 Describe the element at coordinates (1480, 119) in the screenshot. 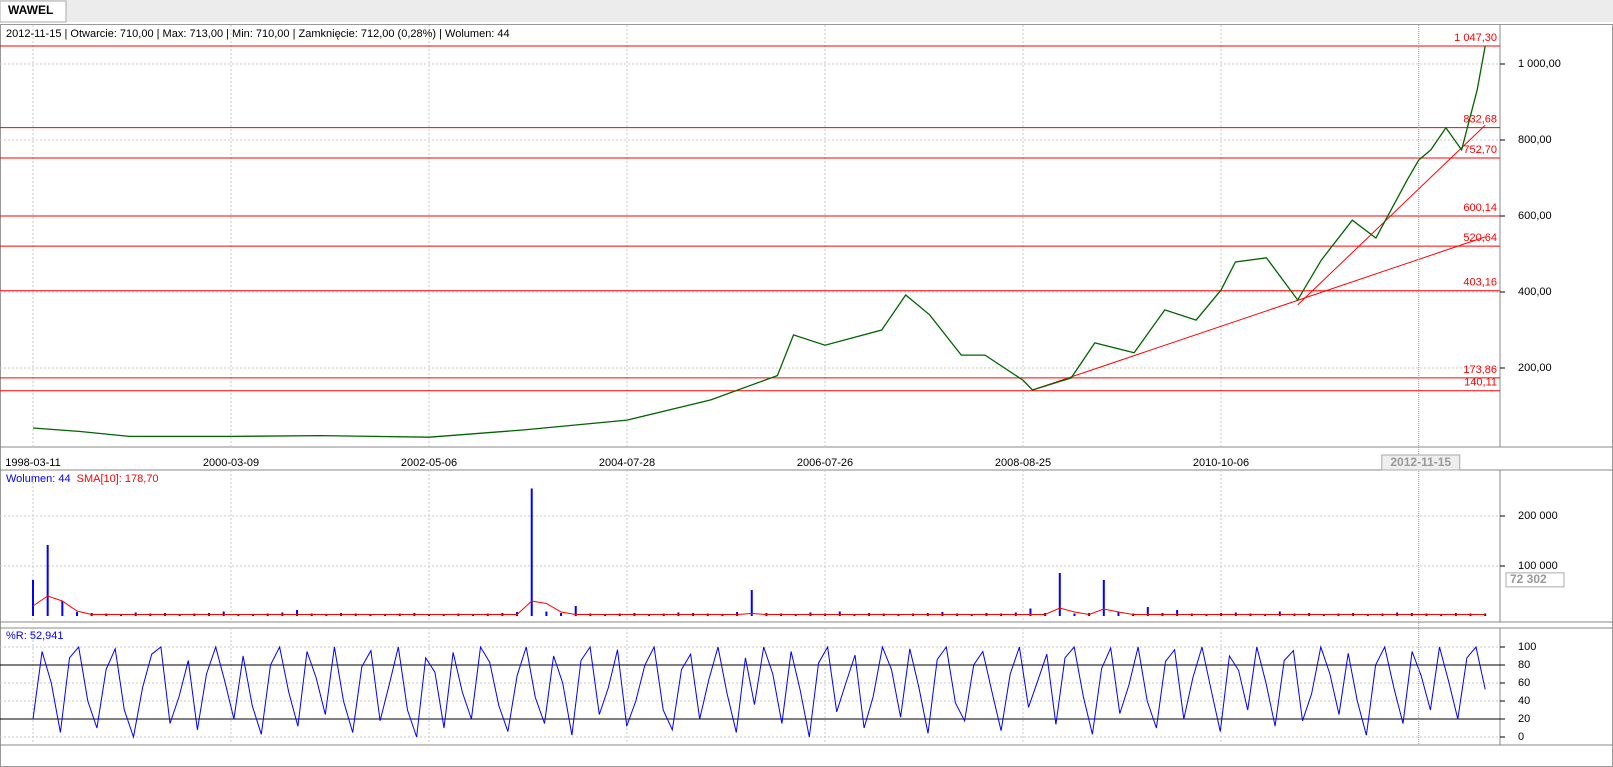

I see `level-label: 832,68` at that location.